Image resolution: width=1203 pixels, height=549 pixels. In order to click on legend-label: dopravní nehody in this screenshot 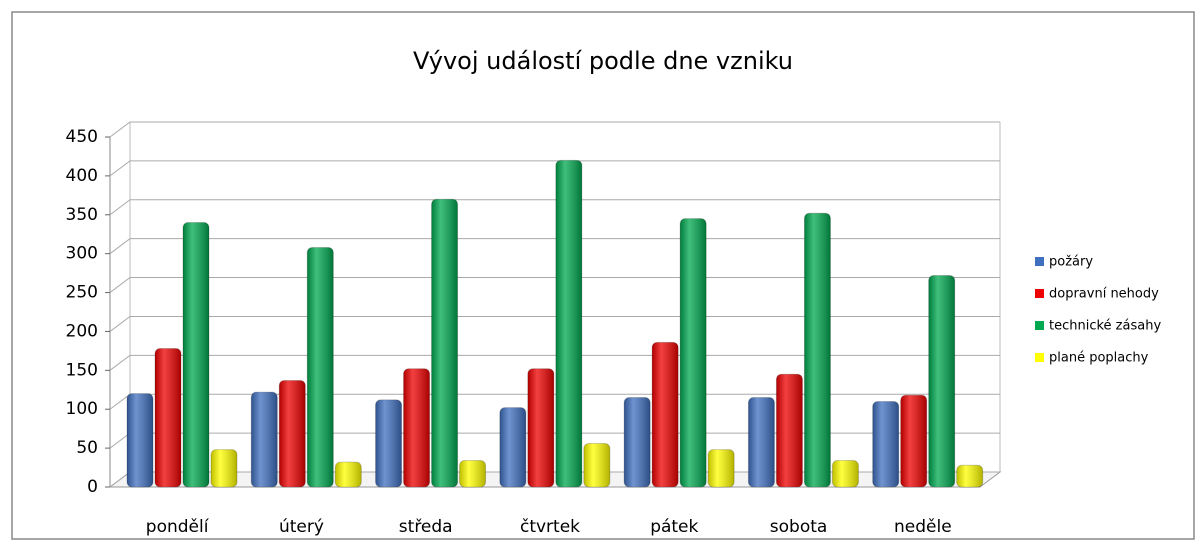, I will do `click(1104, 294)`.